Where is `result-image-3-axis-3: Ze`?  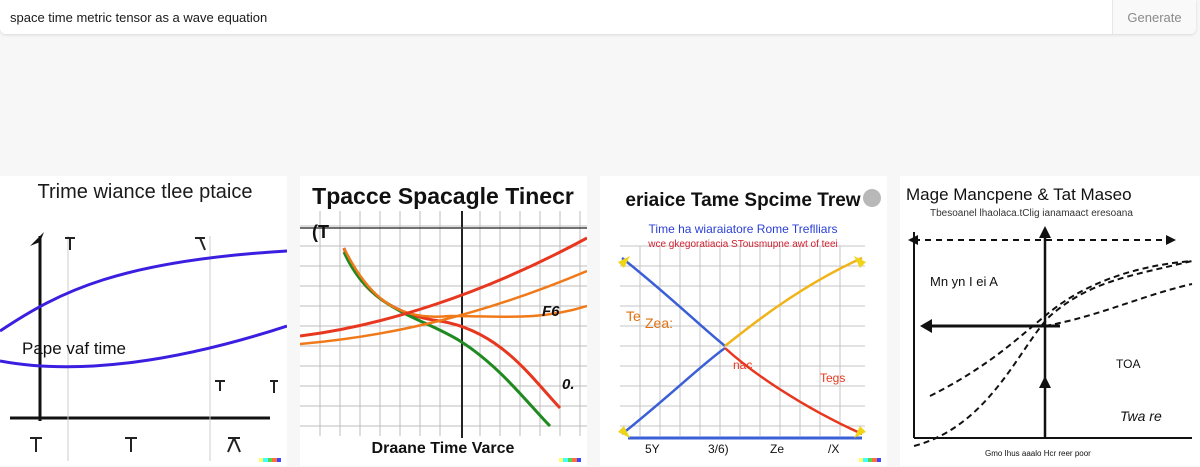 result-image-3-axis-3: Ze is located at coordinates (777, 449).